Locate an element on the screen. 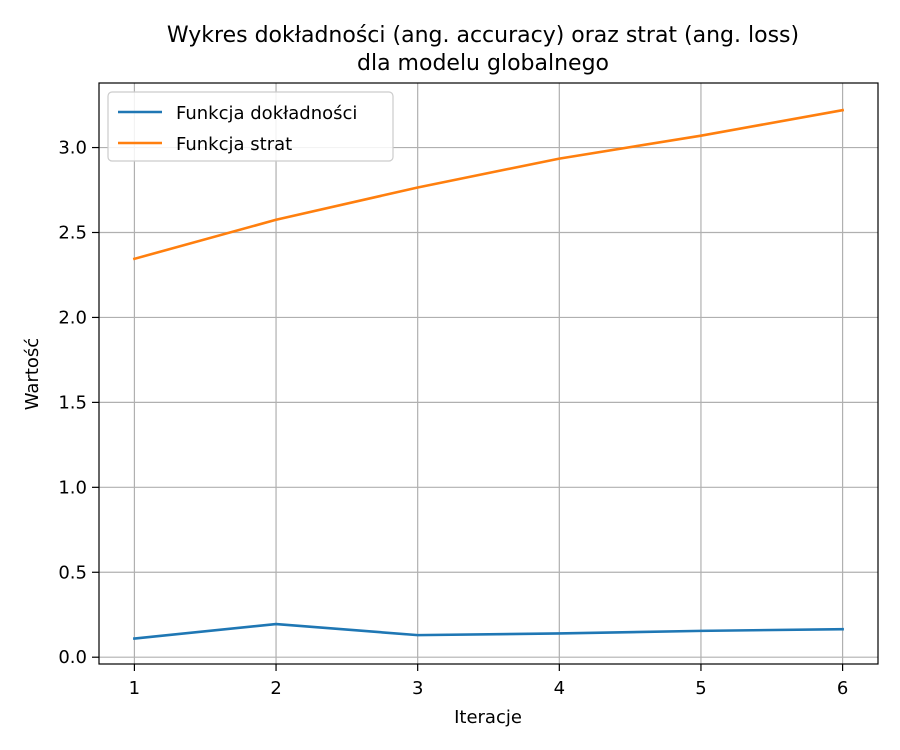  chart-title-line-2: dla modelu globalnego is located at coordinates (483, 63).